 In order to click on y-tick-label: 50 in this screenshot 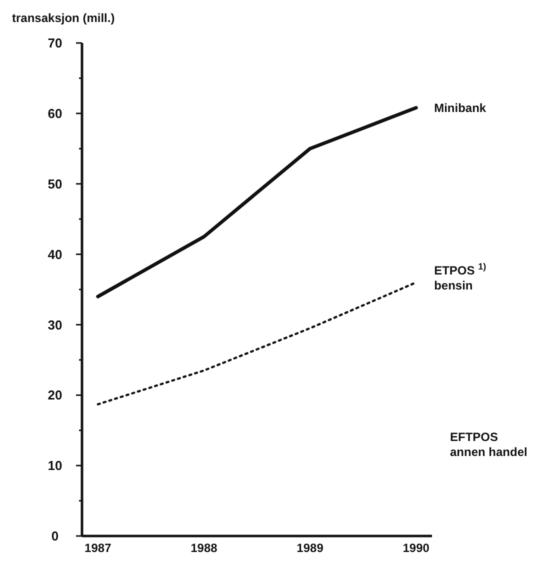, I will do `click(55, 184)`.